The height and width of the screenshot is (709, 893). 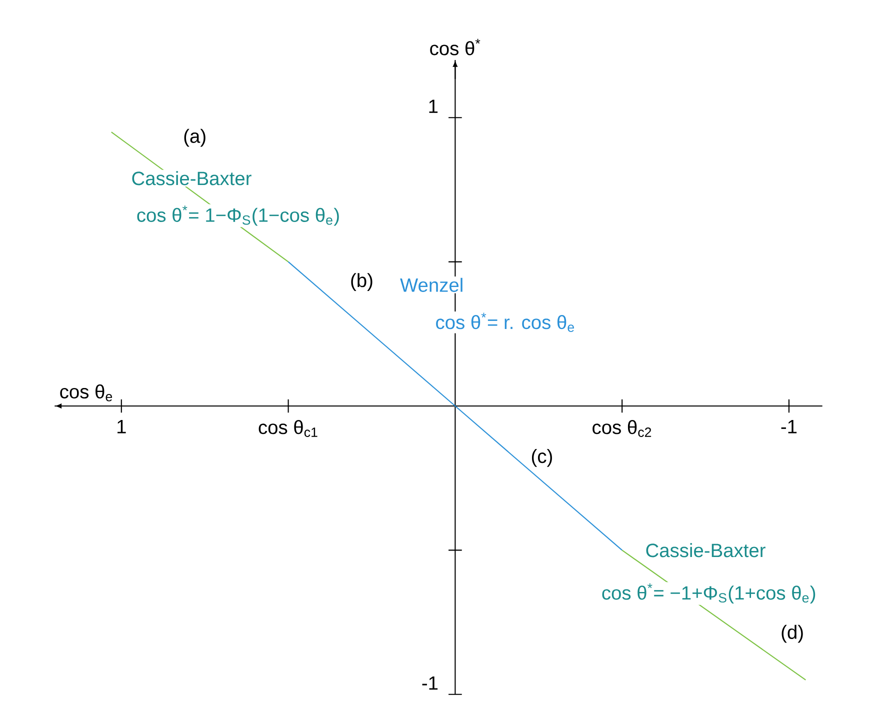 What do you see at coordinates (431, 285) in the screenshot?
I see `annotation: Wenzel` at bounding box center [431, 285].